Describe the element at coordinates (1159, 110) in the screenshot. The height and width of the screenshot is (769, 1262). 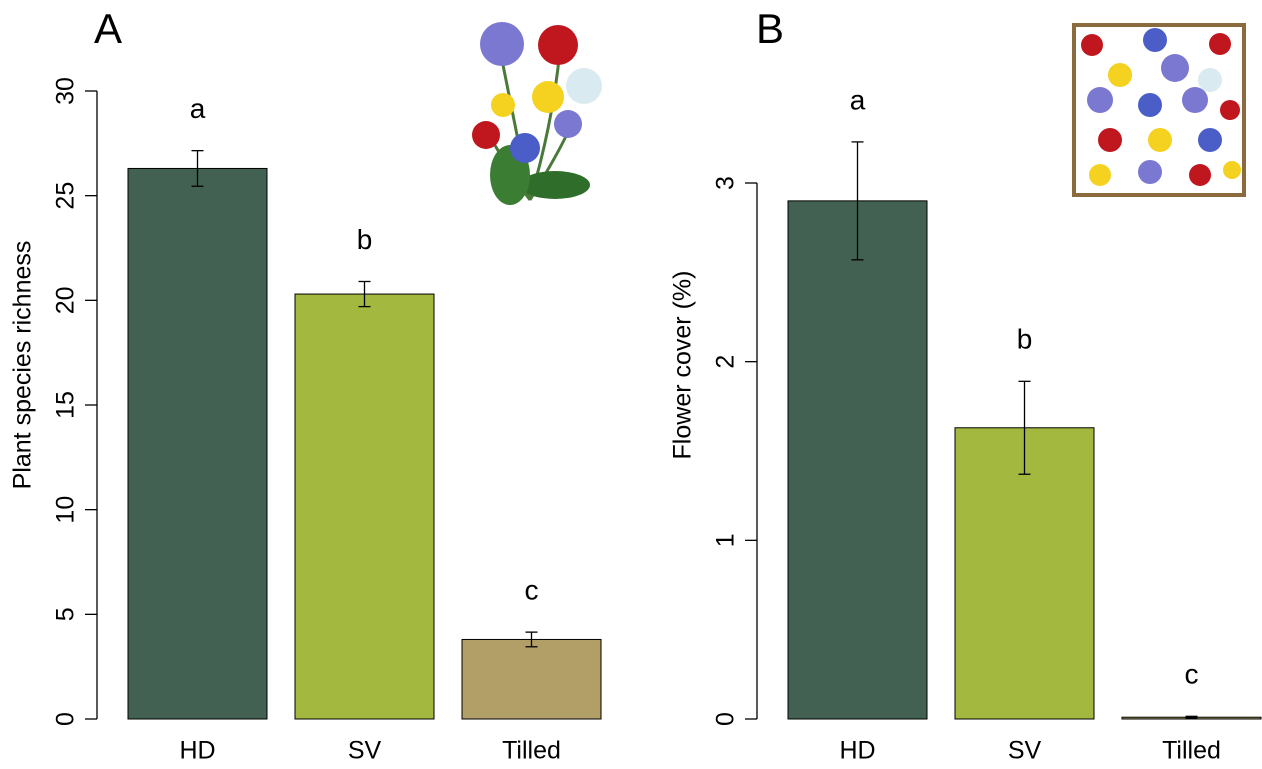
I see `meadow-illustration` at that location.